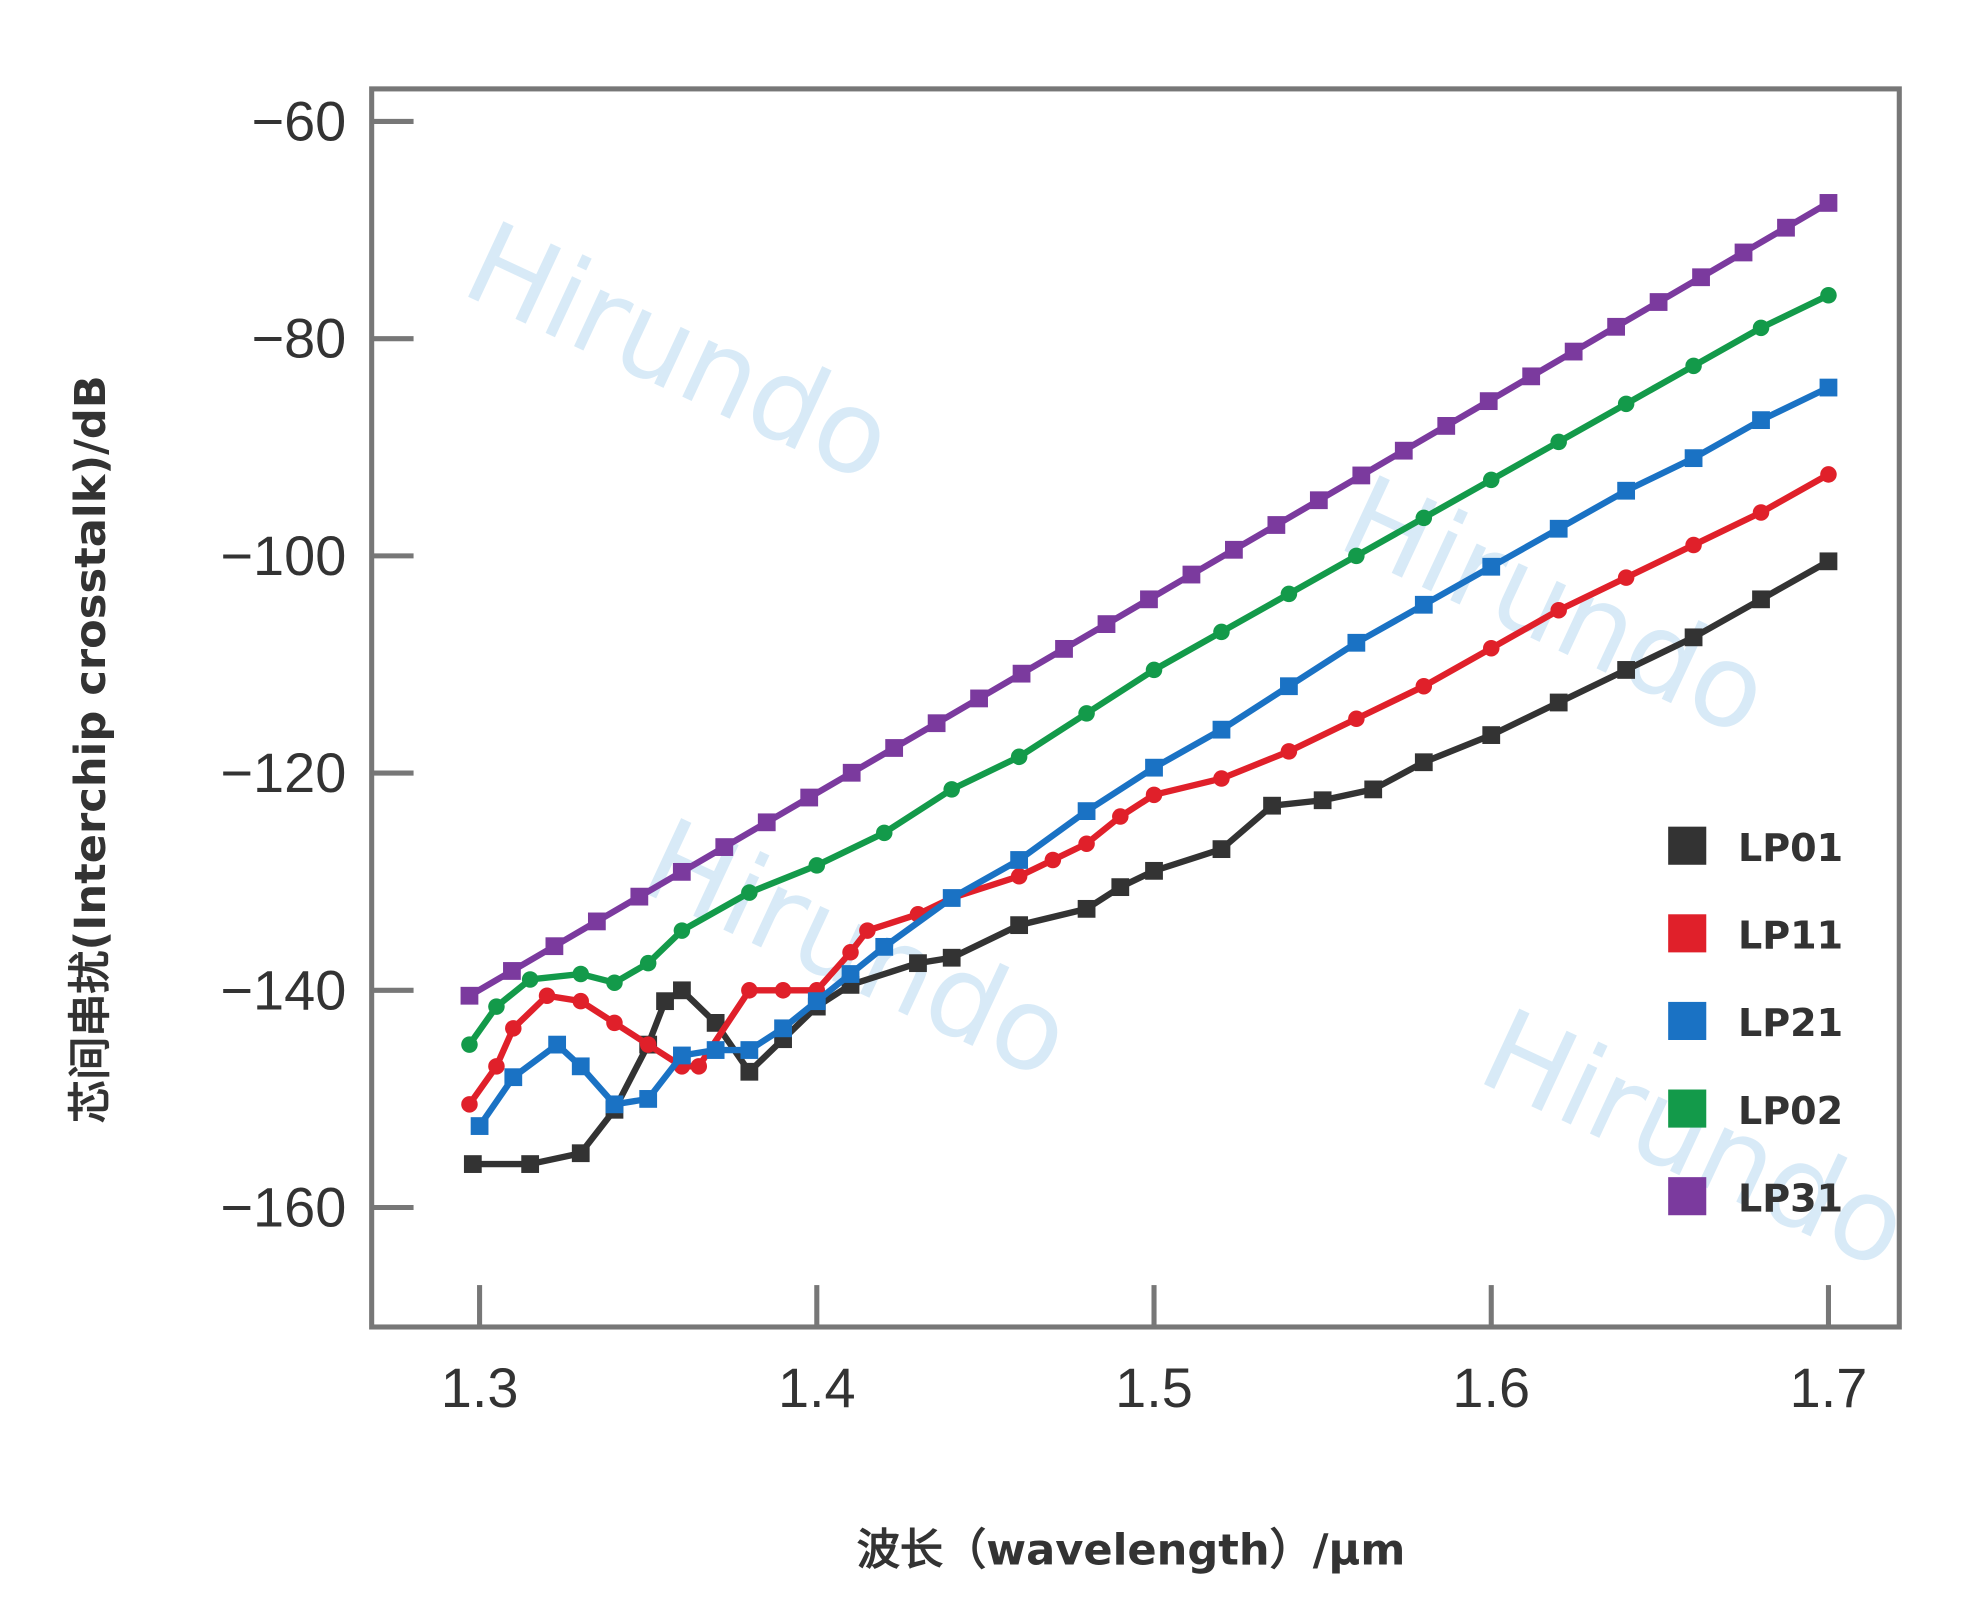 This screenshot has height=1600, width=1970. Describe the element at coordinates (817, 1387) in the screenshot. I see `x-tick-label: 1.4` at that location.